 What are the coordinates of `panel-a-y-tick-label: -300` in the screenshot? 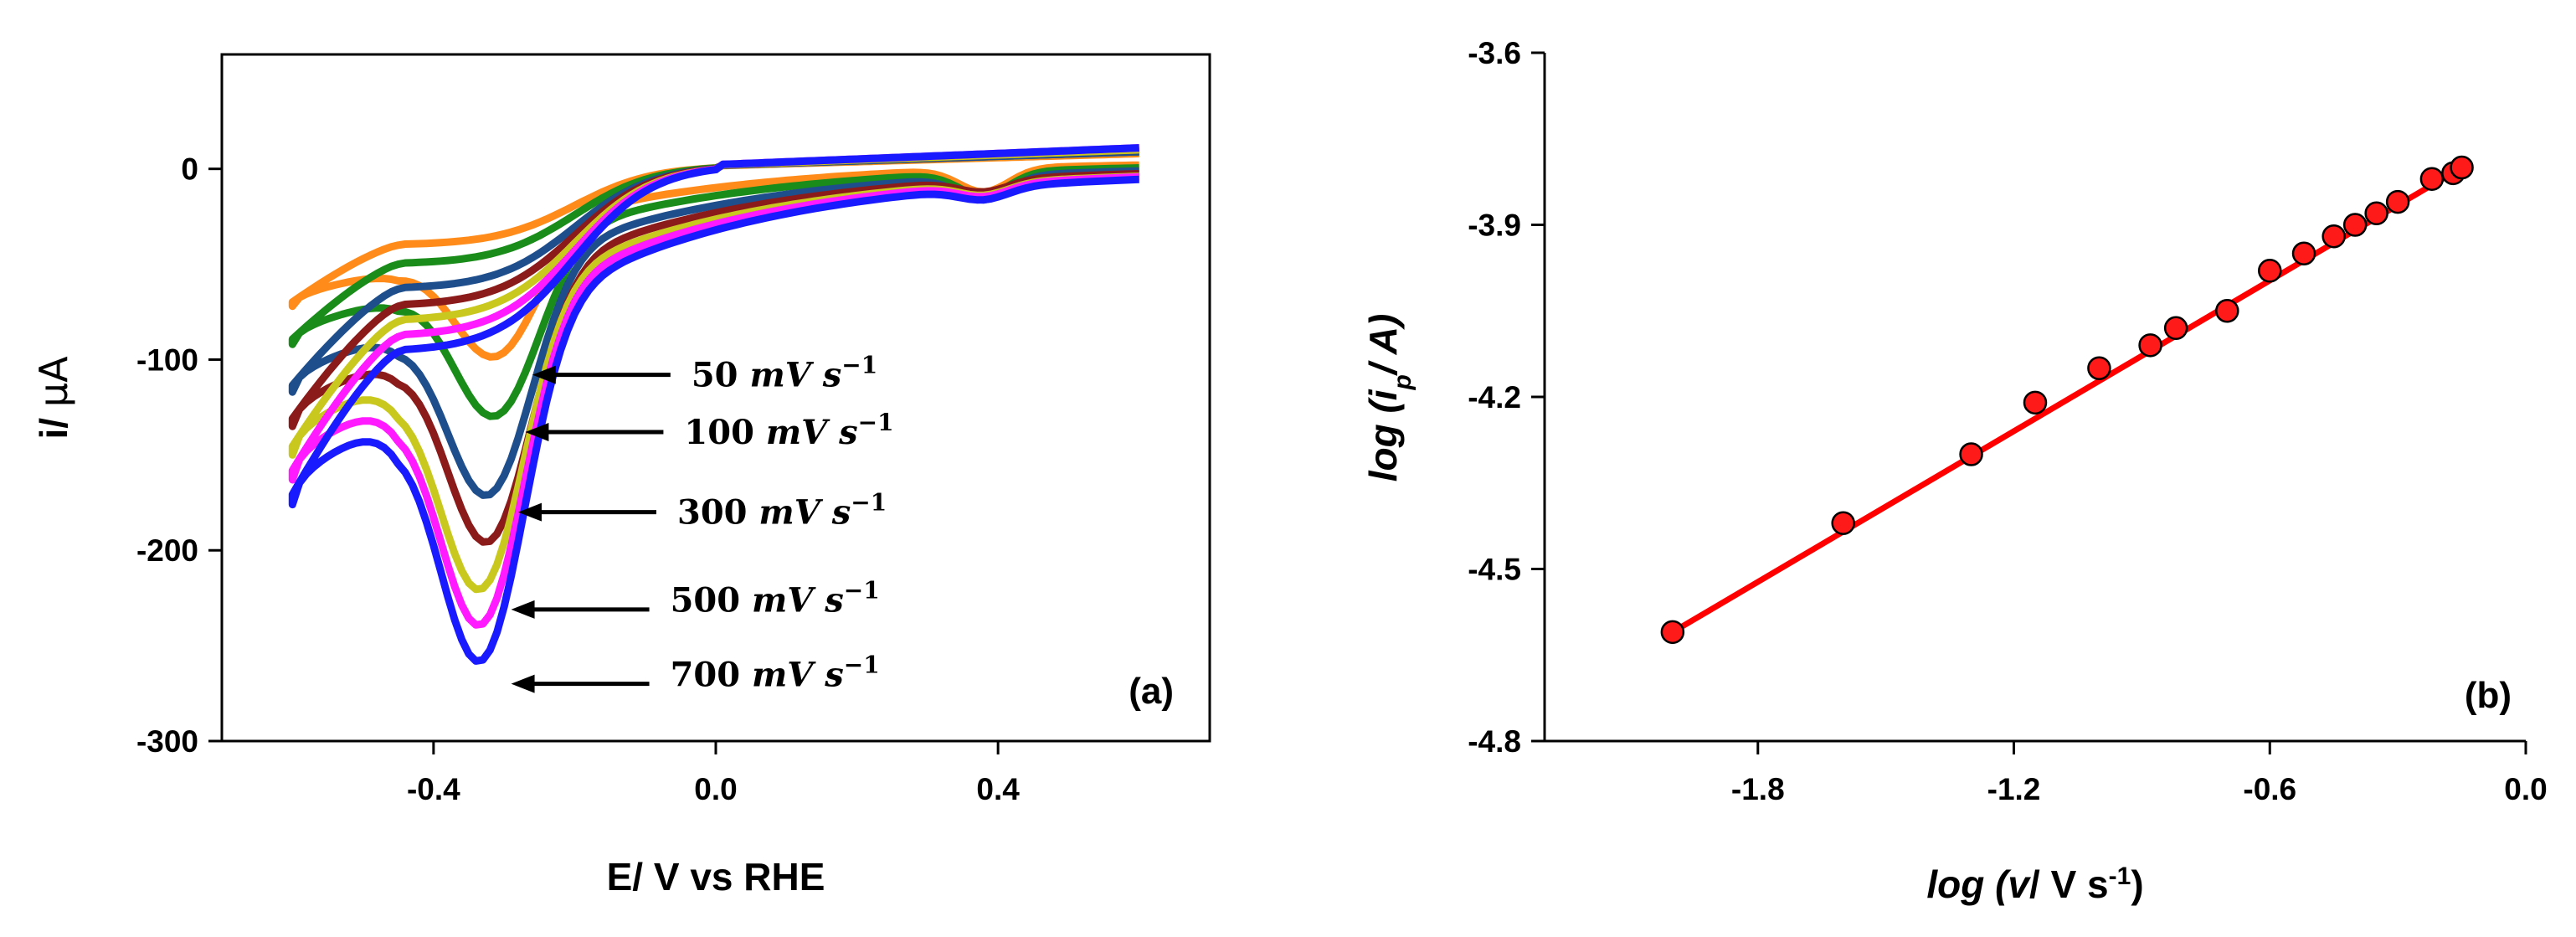 It's located at (167, 742).